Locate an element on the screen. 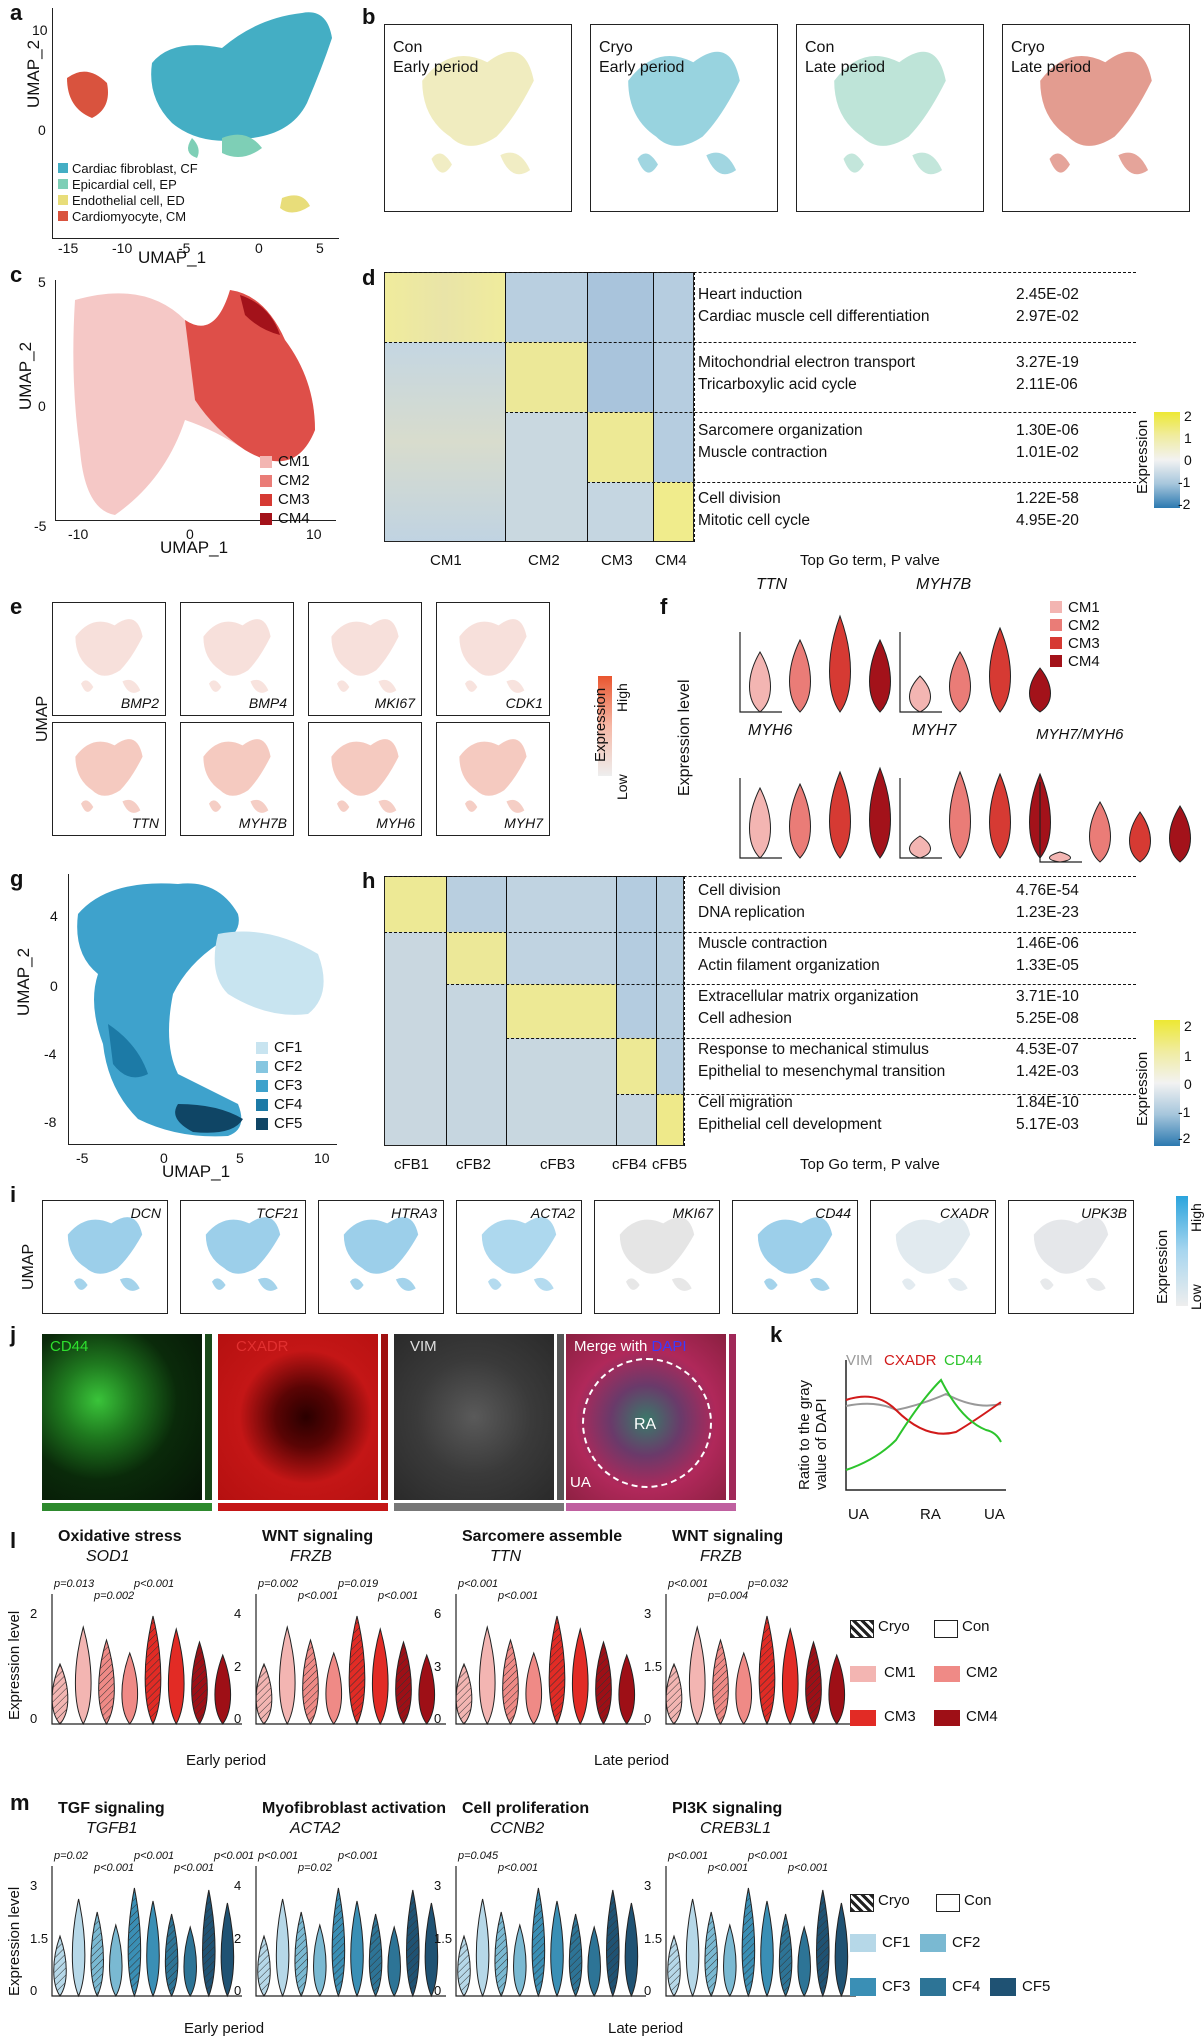  y-tick: 3 is located at coordinates (648, 1613).